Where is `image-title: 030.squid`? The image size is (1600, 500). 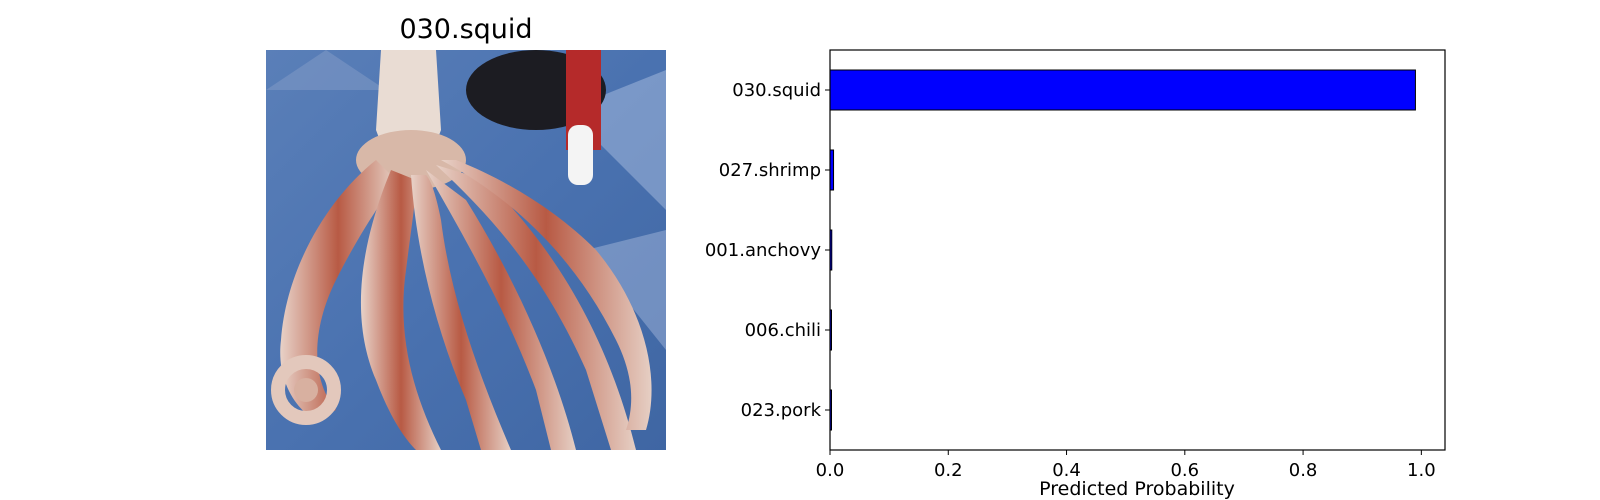 image-title: 030.squid is located at coordinates (466, 29).